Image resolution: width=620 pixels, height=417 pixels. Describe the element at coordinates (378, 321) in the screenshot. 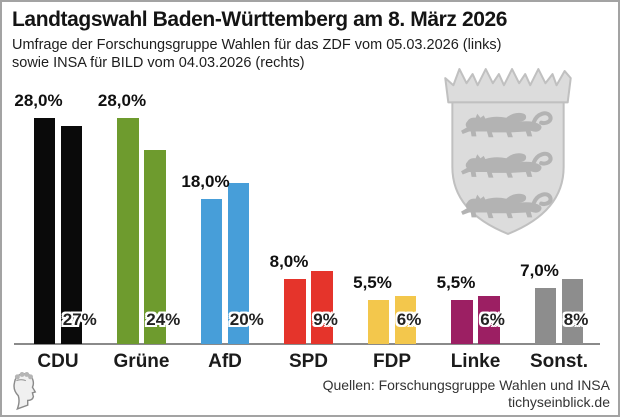

I see `bar-fdp-left` at that location.